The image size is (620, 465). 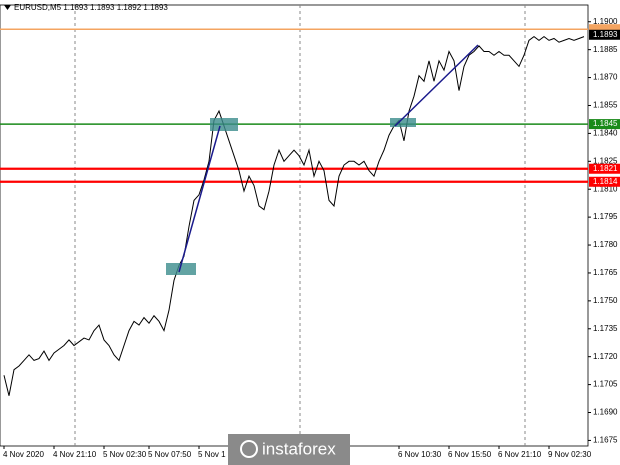 What do you see at coordinates (170, 454) in the screenshot?
I see `x-tick-label: 5 Nov 07:50` at bounding box center [170, 454].